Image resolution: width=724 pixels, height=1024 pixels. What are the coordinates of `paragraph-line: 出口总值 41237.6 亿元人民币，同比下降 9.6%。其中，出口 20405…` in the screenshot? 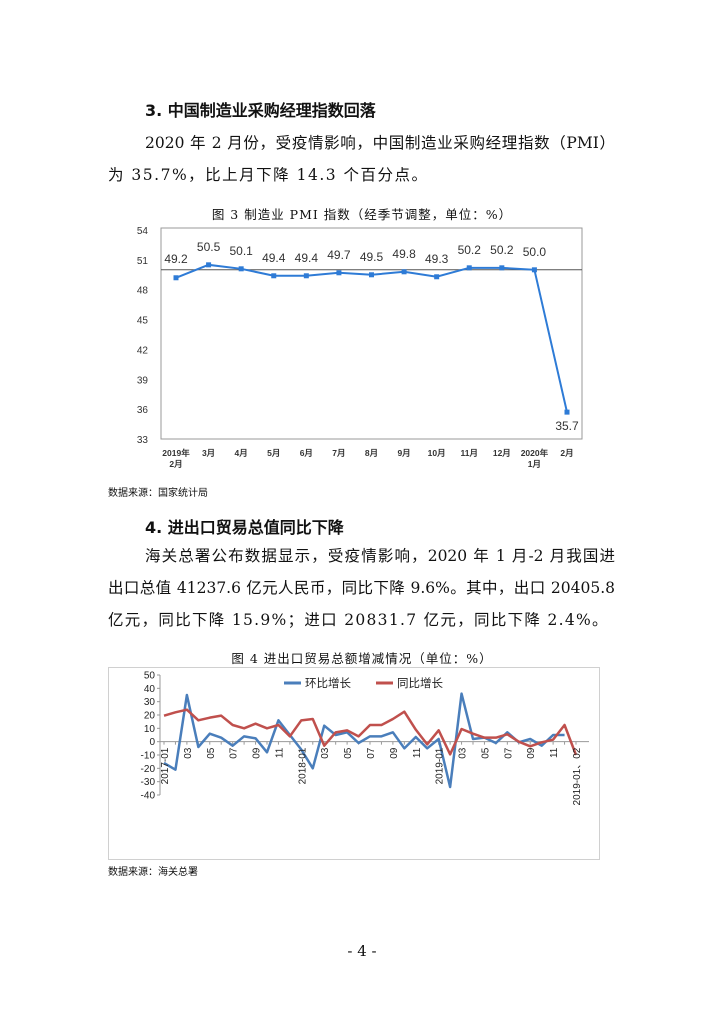 It's located at (361, 588).